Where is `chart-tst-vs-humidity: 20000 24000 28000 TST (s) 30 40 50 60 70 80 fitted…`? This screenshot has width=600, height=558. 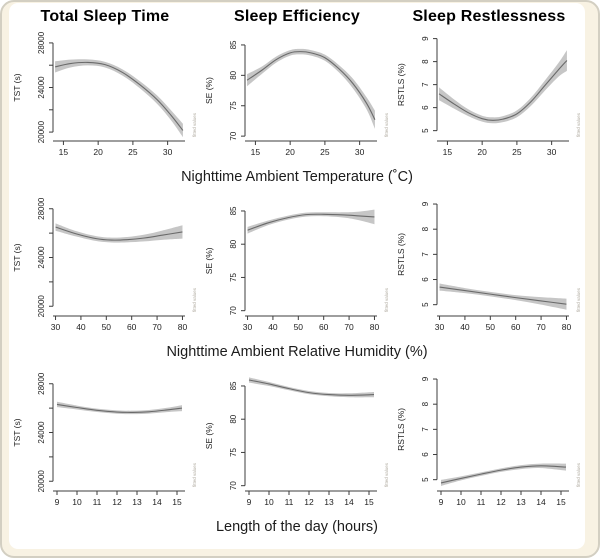 chart-tst-vs-humidity: 20000 24000 28000 TST (s) 30 40 50 60 70 80 fitted… is located at coordinates (104, 264).